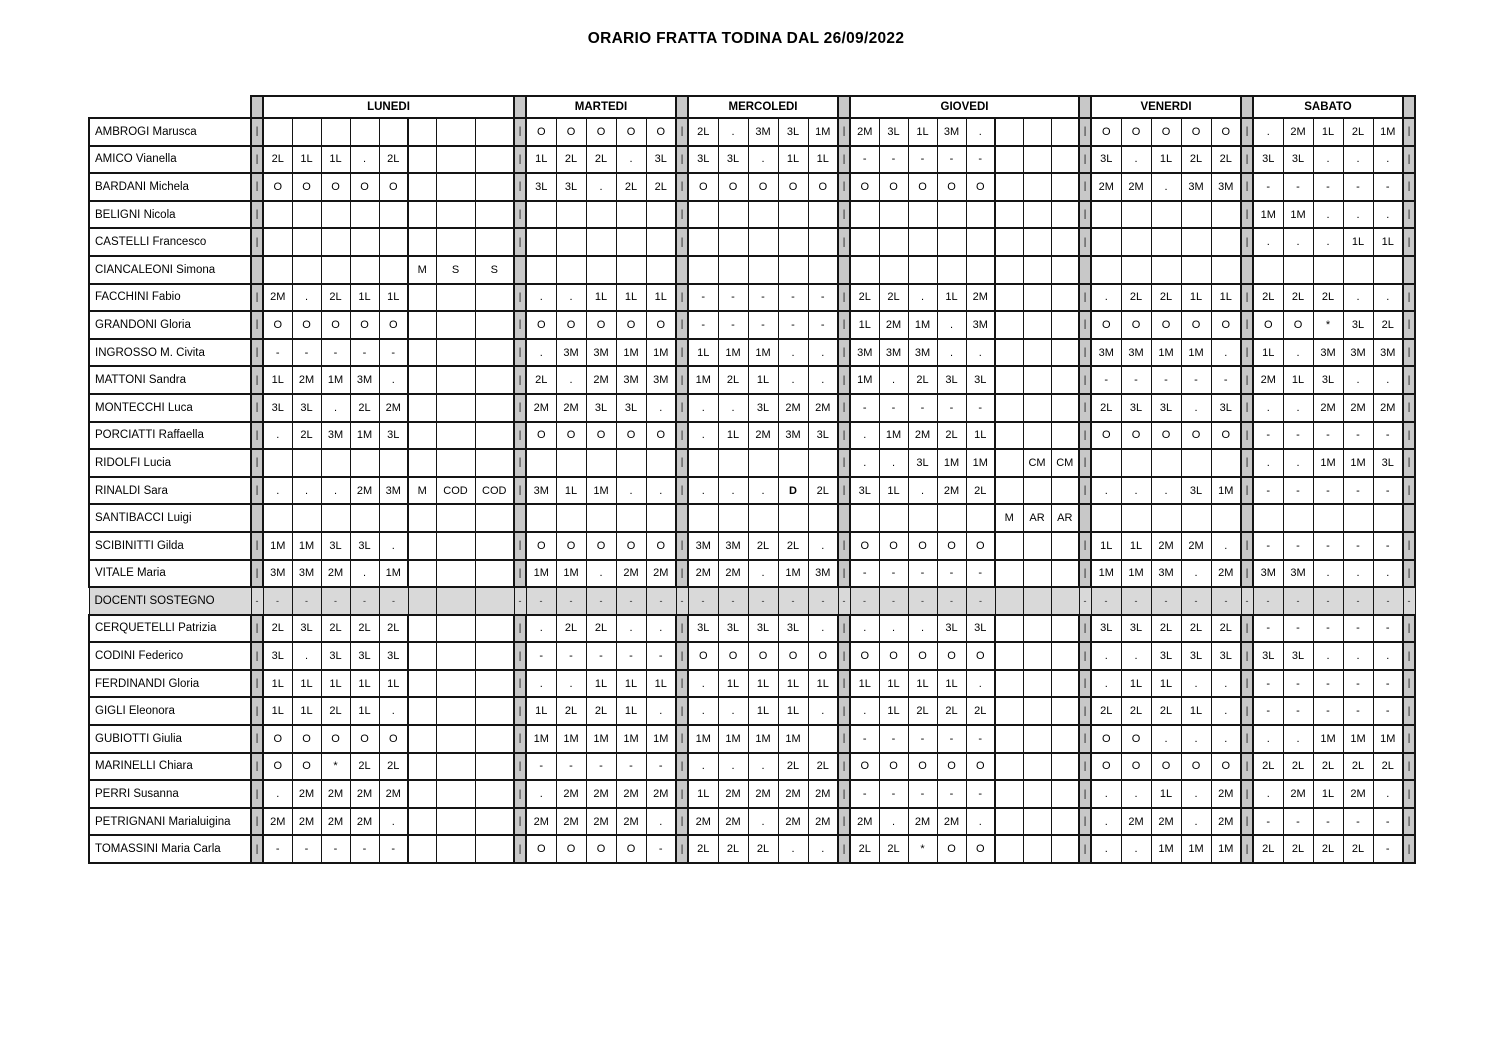  What do you see at coordinates (364, 380) in the screenshot?
I see `schedule-cell: 3M` at bounding box center [364, 380].